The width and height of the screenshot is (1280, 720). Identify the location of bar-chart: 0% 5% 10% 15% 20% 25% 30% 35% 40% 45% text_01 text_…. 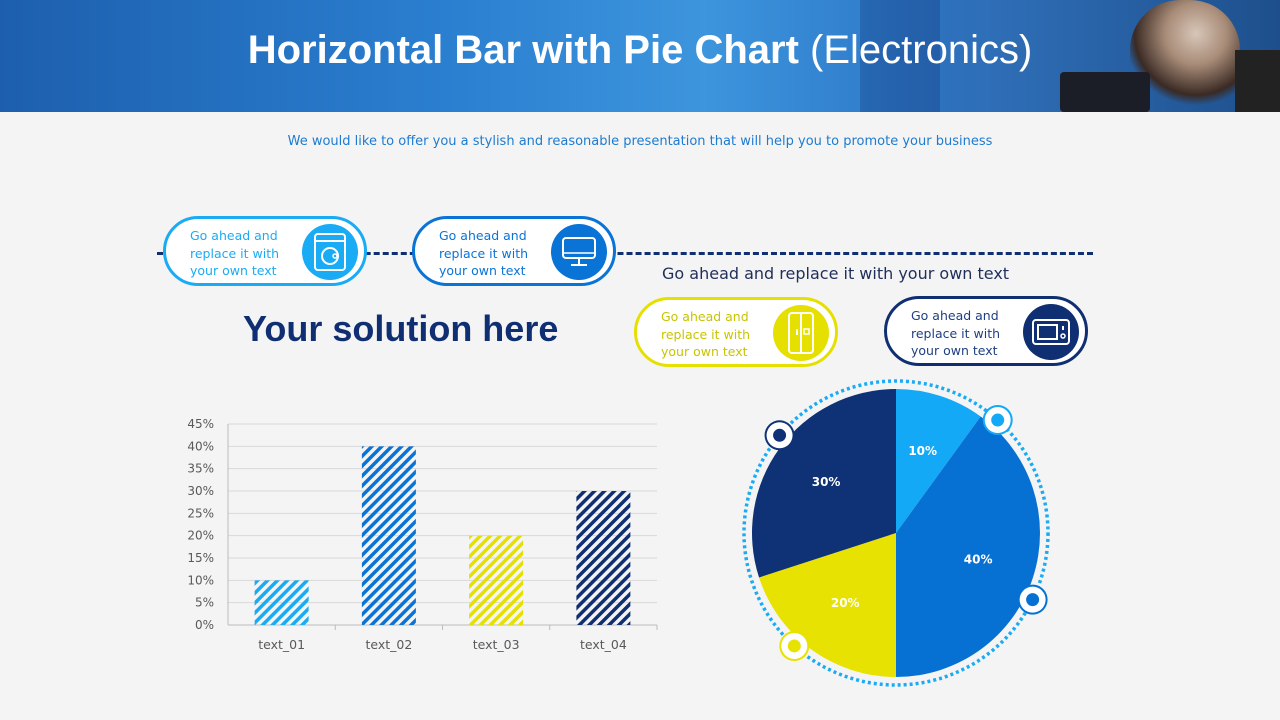
(422, 534).